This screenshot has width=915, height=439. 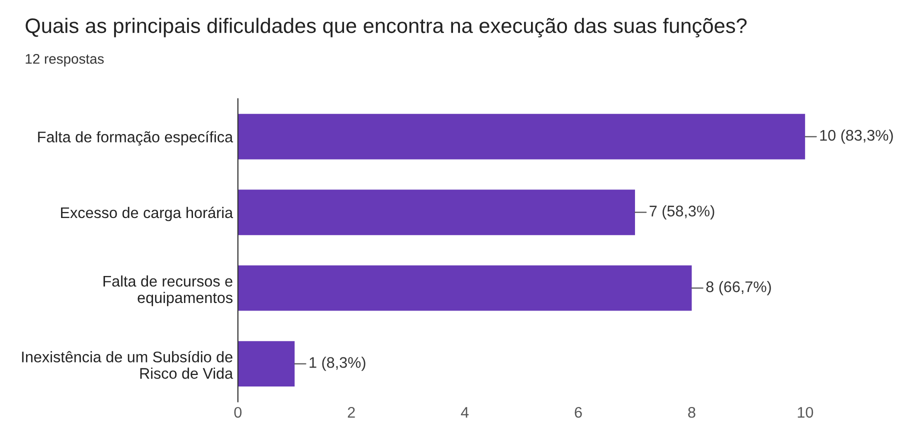 What do you see at coordinates (136, 138) in the screenshot?
I see `y-tick-label: Falta de formação específica` at bounding box center [136, 138].